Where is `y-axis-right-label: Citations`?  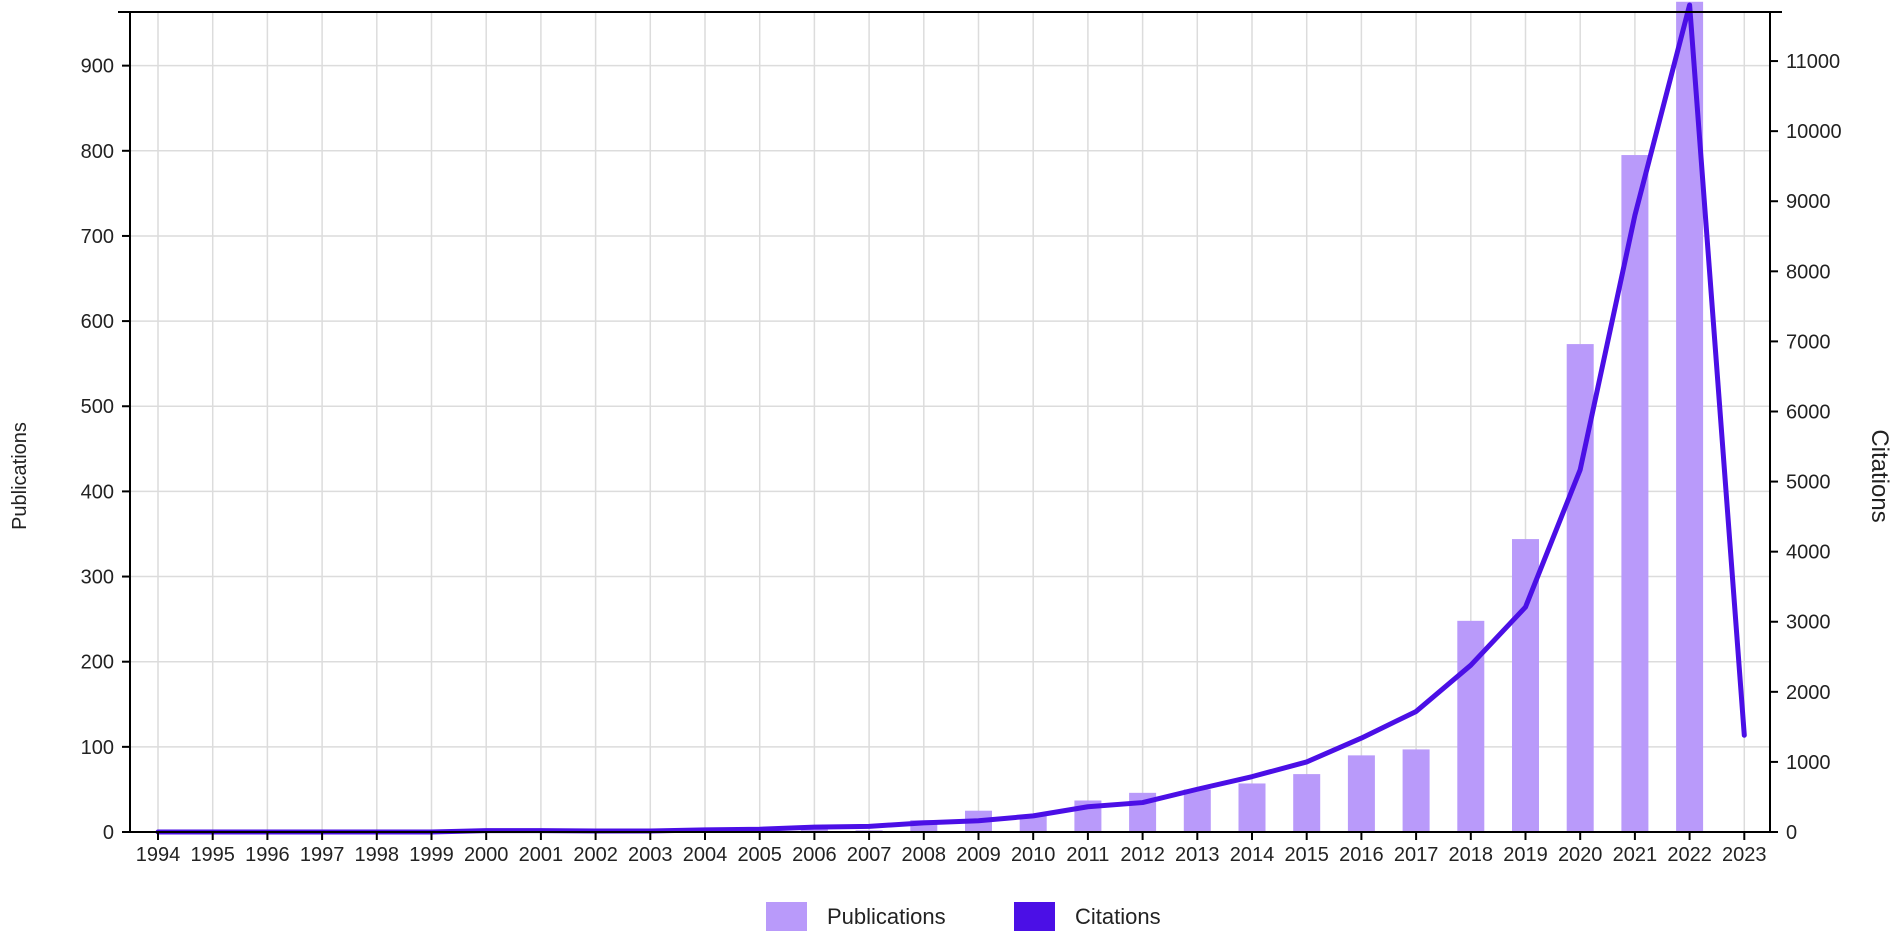 y-axis-right-label: Citations is located at coordinates (1879, 475).